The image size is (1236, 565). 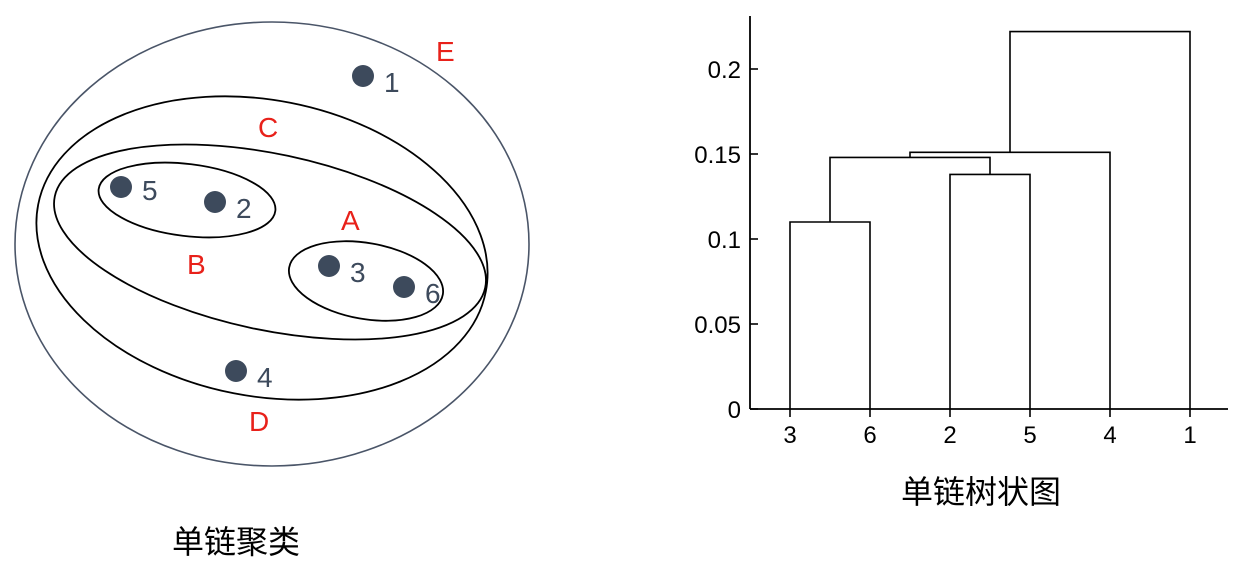 I want to click on cluster-diagram-caption: 单链聚类, so click(x=236, y=542).